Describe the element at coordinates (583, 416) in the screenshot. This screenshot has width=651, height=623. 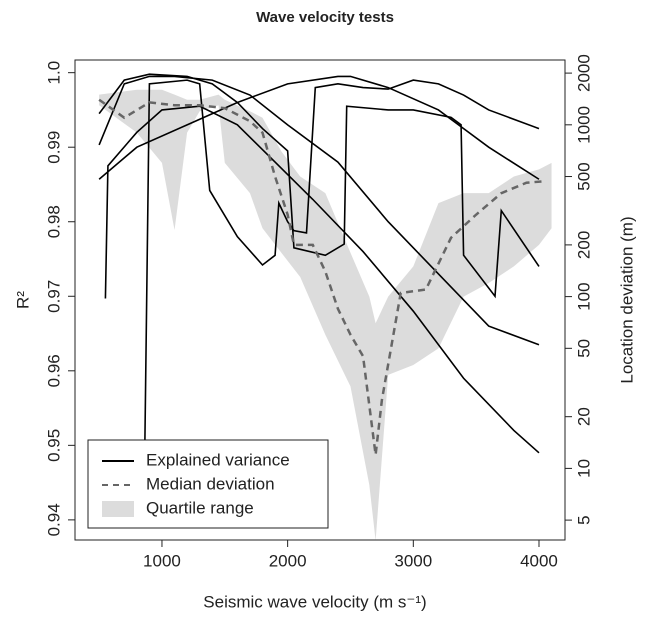
I see `y2-tick-label: 20` at that location.